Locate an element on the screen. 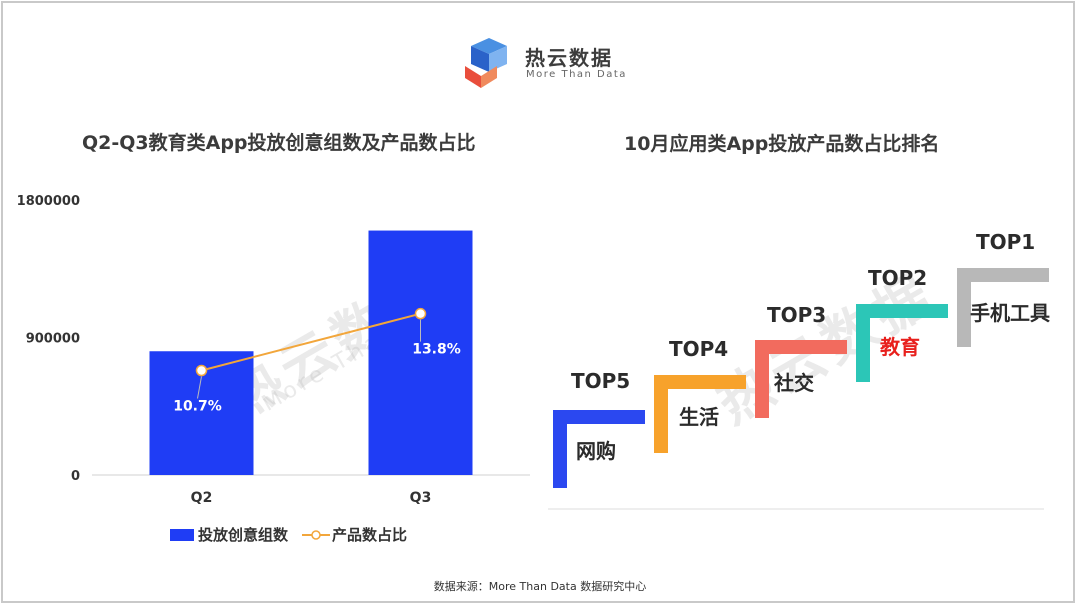 The width and height of the screenshot is (1080, 608). rank-app-top1: 手机工具 is located at coordinates (1010, 313).